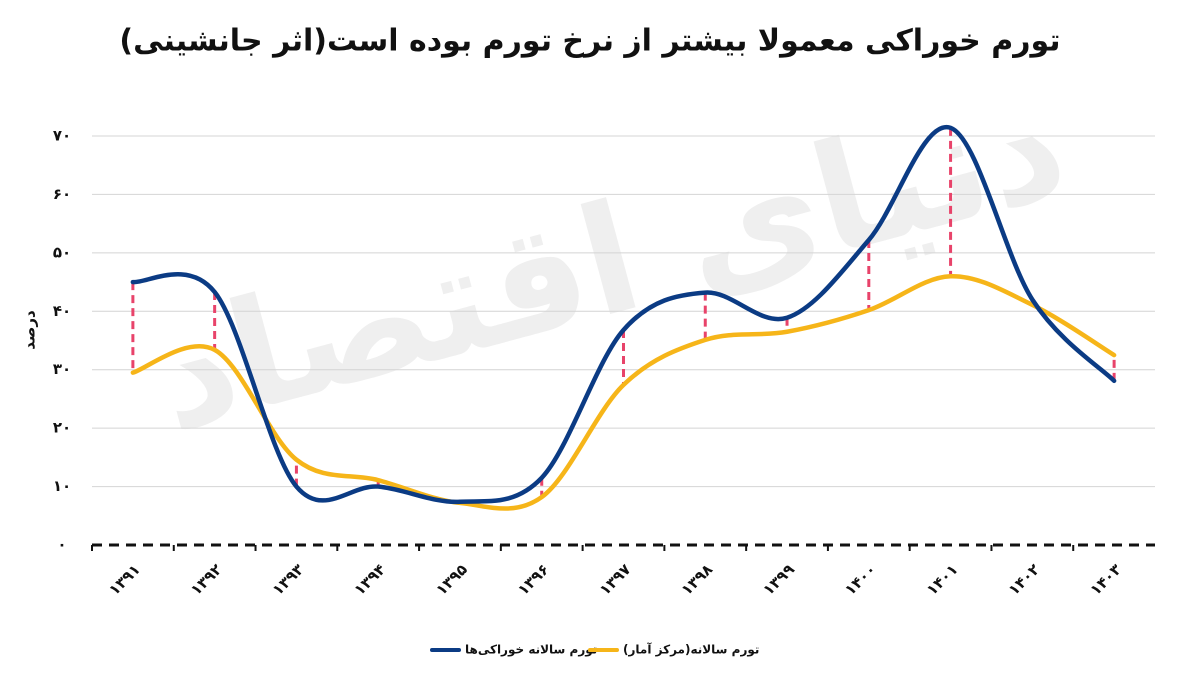 This screenshot has height=674, width=1200. What do you see at coordinates (62, 252) in the screenshot?
I see `y-tick-label: ۵۰` at bounding box center [62, 252].